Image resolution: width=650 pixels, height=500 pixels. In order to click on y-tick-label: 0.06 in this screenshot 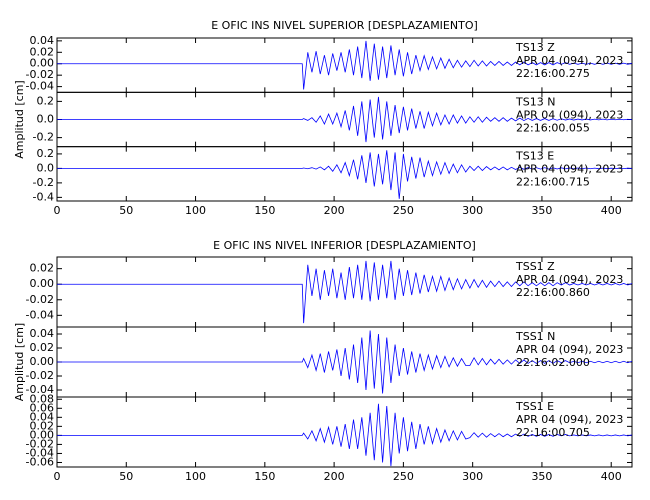, I will do `click(42, 407)`.